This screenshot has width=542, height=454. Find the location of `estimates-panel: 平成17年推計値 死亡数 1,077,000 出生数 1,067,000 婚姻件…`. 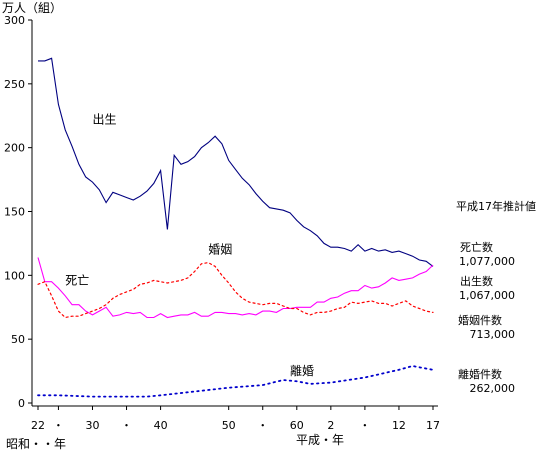

estimates-panel: 平成17年推計値 死亡数 1,077,000 出生数 1,067,000 婚姻件… is located at coordinates (496, 297).